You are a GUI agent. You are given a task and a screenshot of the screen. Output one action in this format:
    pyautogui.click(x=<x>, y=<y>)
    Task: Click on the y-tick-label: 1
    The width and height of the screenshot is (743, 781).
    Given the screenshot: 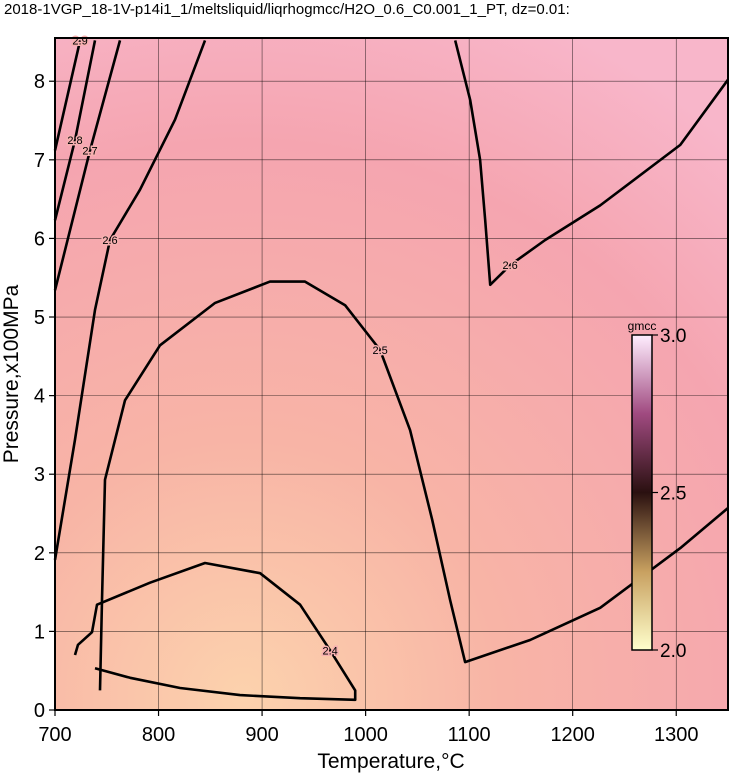 What is the action you would take?
    pyautogui.click(x=39, y=632)
    